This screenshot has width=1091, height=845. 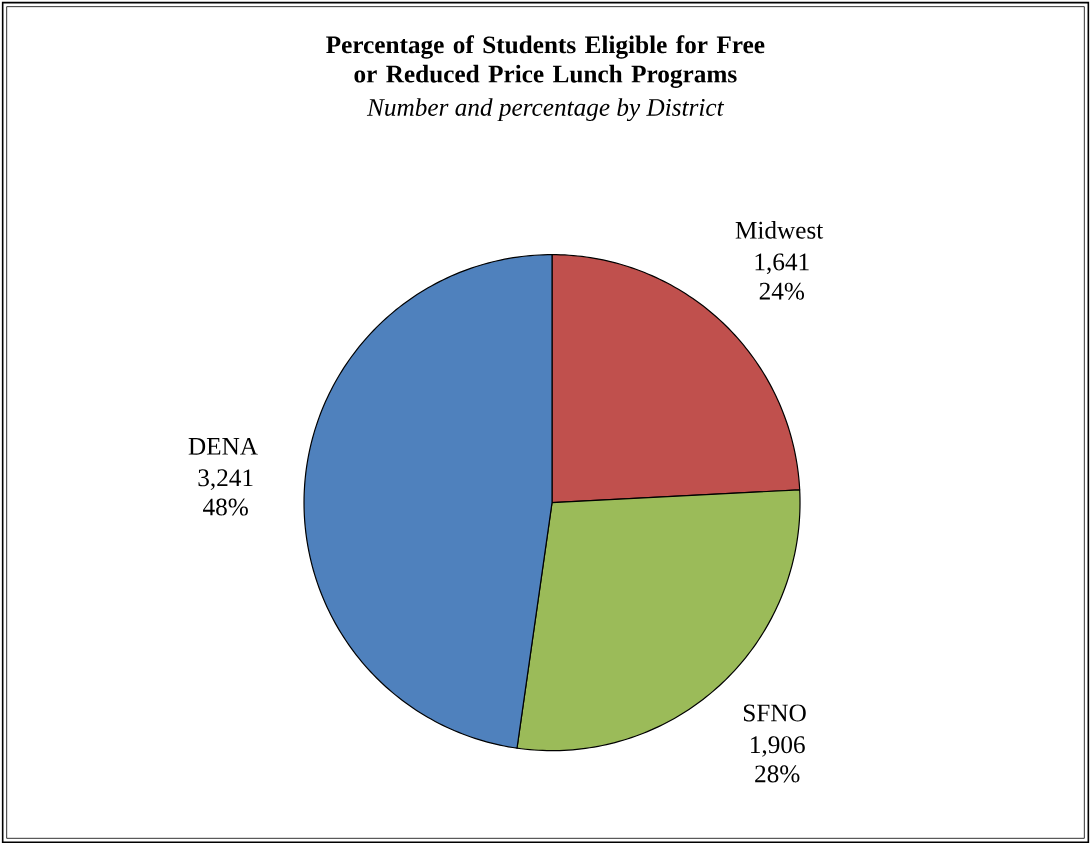 What do you see at coordinates (545, 110) in the screenshot?
I see `chart-subtitle: Number and percentage by District` at bounding box center [545, 110].